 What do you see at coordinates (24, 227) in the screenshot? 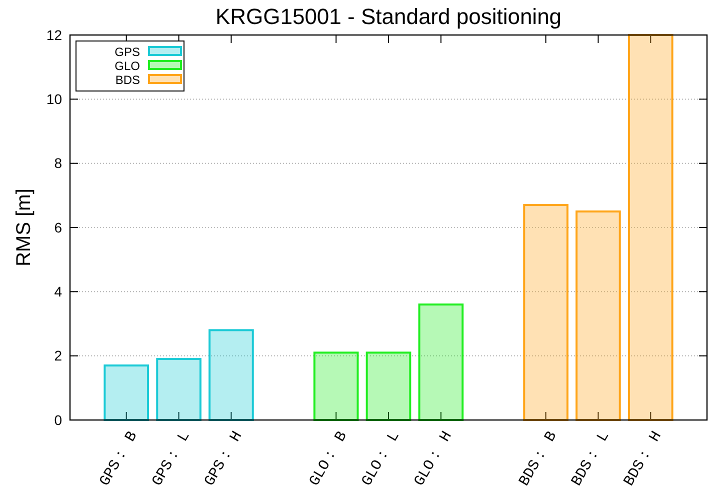
I see `y-axis-title: RMS [m]` at bounding box center [24, 227].